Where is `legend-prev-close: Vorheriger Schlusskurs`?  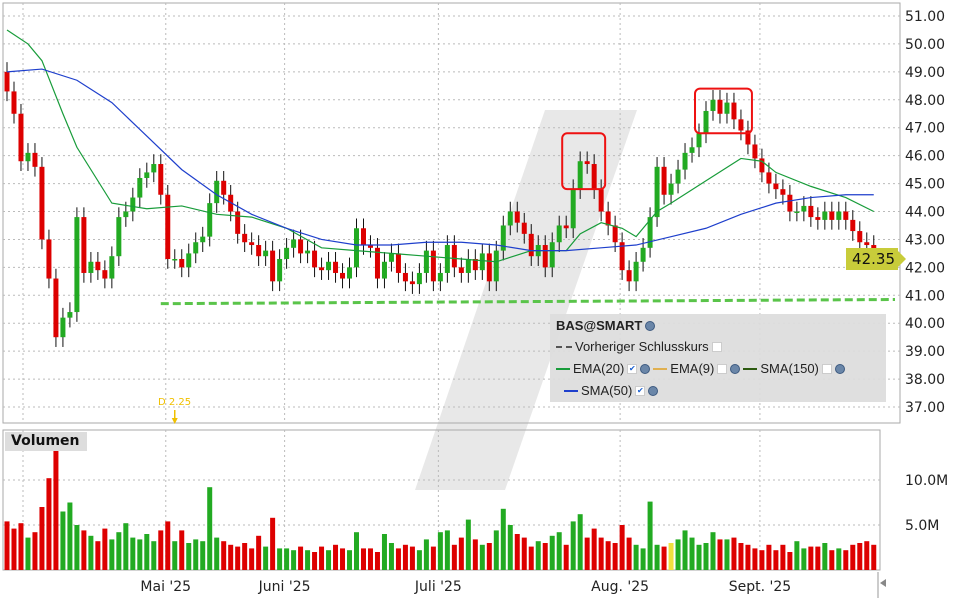 legend-prev-close: Vorheriger Schlusskurs is located at coordinates (639, 346).